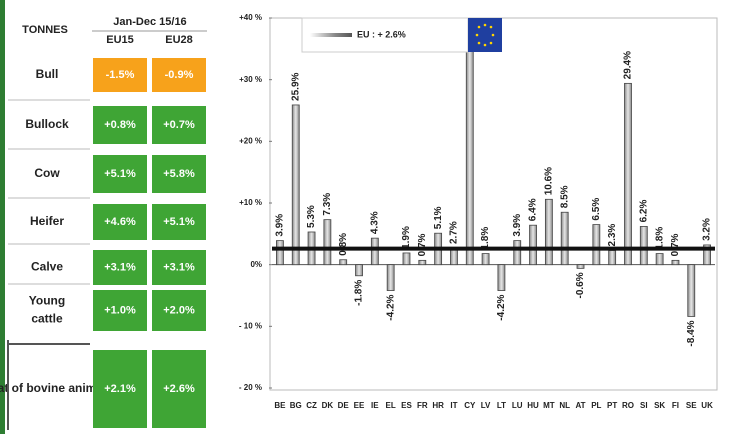 This screenshot has height=439, width=729. I want to click on value-label: 25.9%, so click(295, 86).